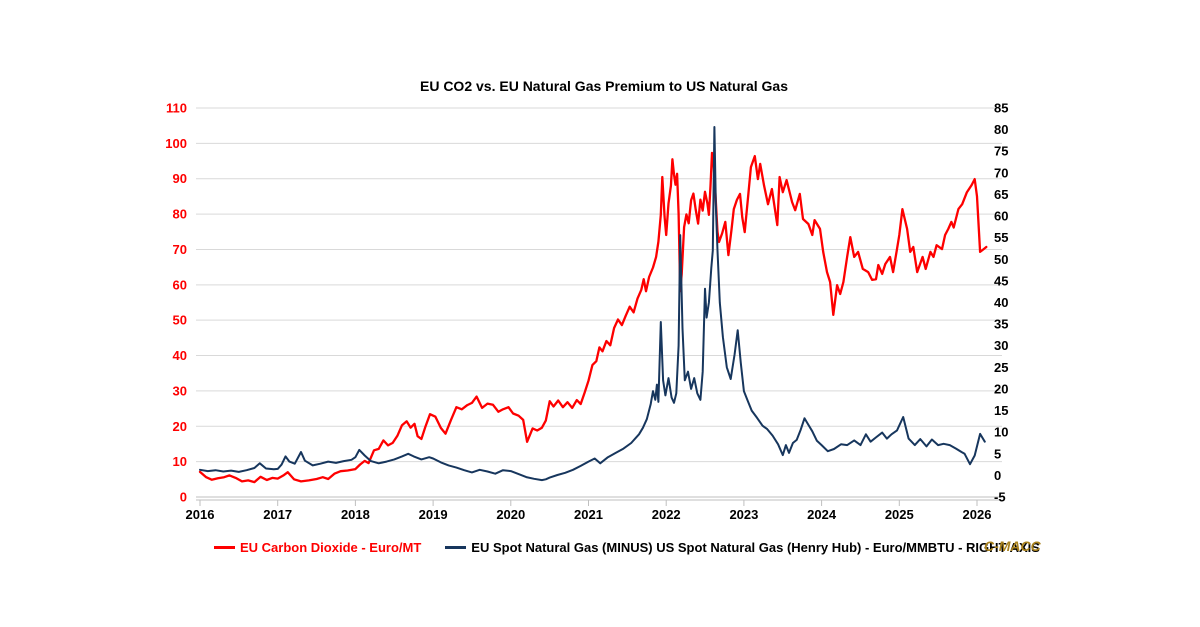  Describe the element at coordinates (180, 461) in the screenshot. I see `left-axis-tick-label: 10` at that location.